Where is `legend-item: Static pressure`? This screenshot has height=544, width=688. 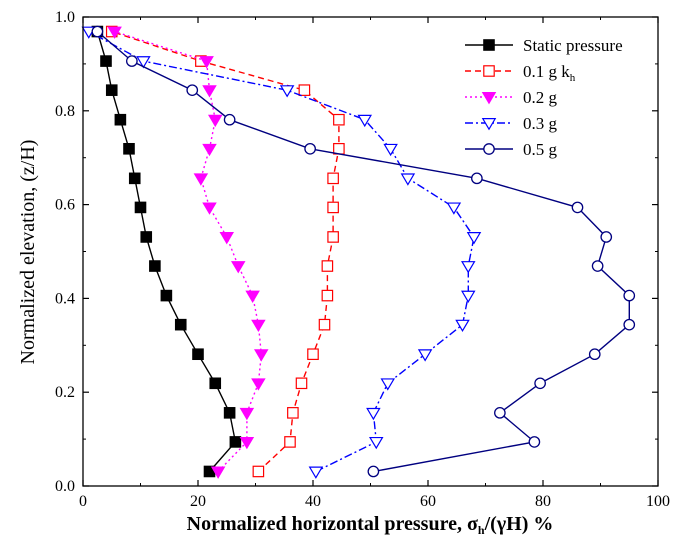
legend-item: Static pressure is located at coordinates (544, 45).